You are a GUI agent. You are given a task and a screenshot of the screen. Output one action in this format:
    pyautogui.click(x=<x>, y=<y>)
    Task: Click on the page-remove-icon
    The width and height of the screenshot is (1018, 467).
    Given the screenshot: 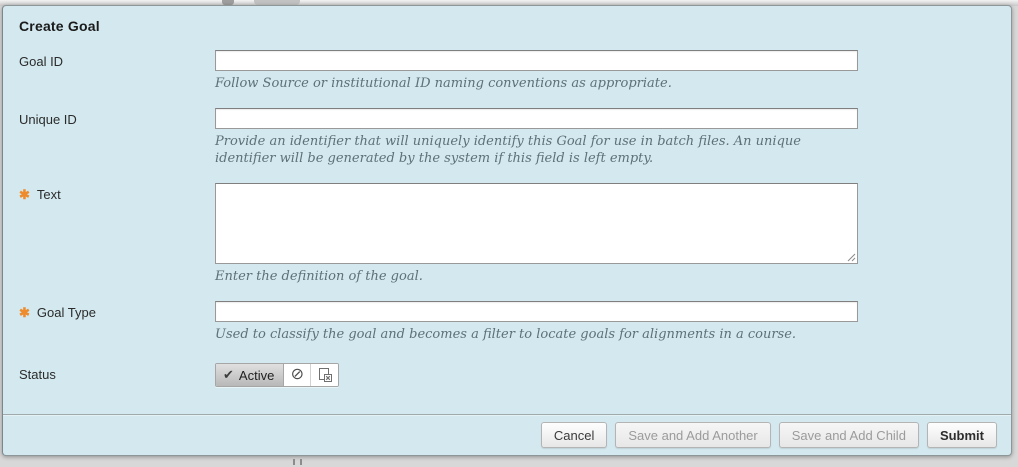 What is the action you would take?
    pyautogui.click(x=325, y=375)
    